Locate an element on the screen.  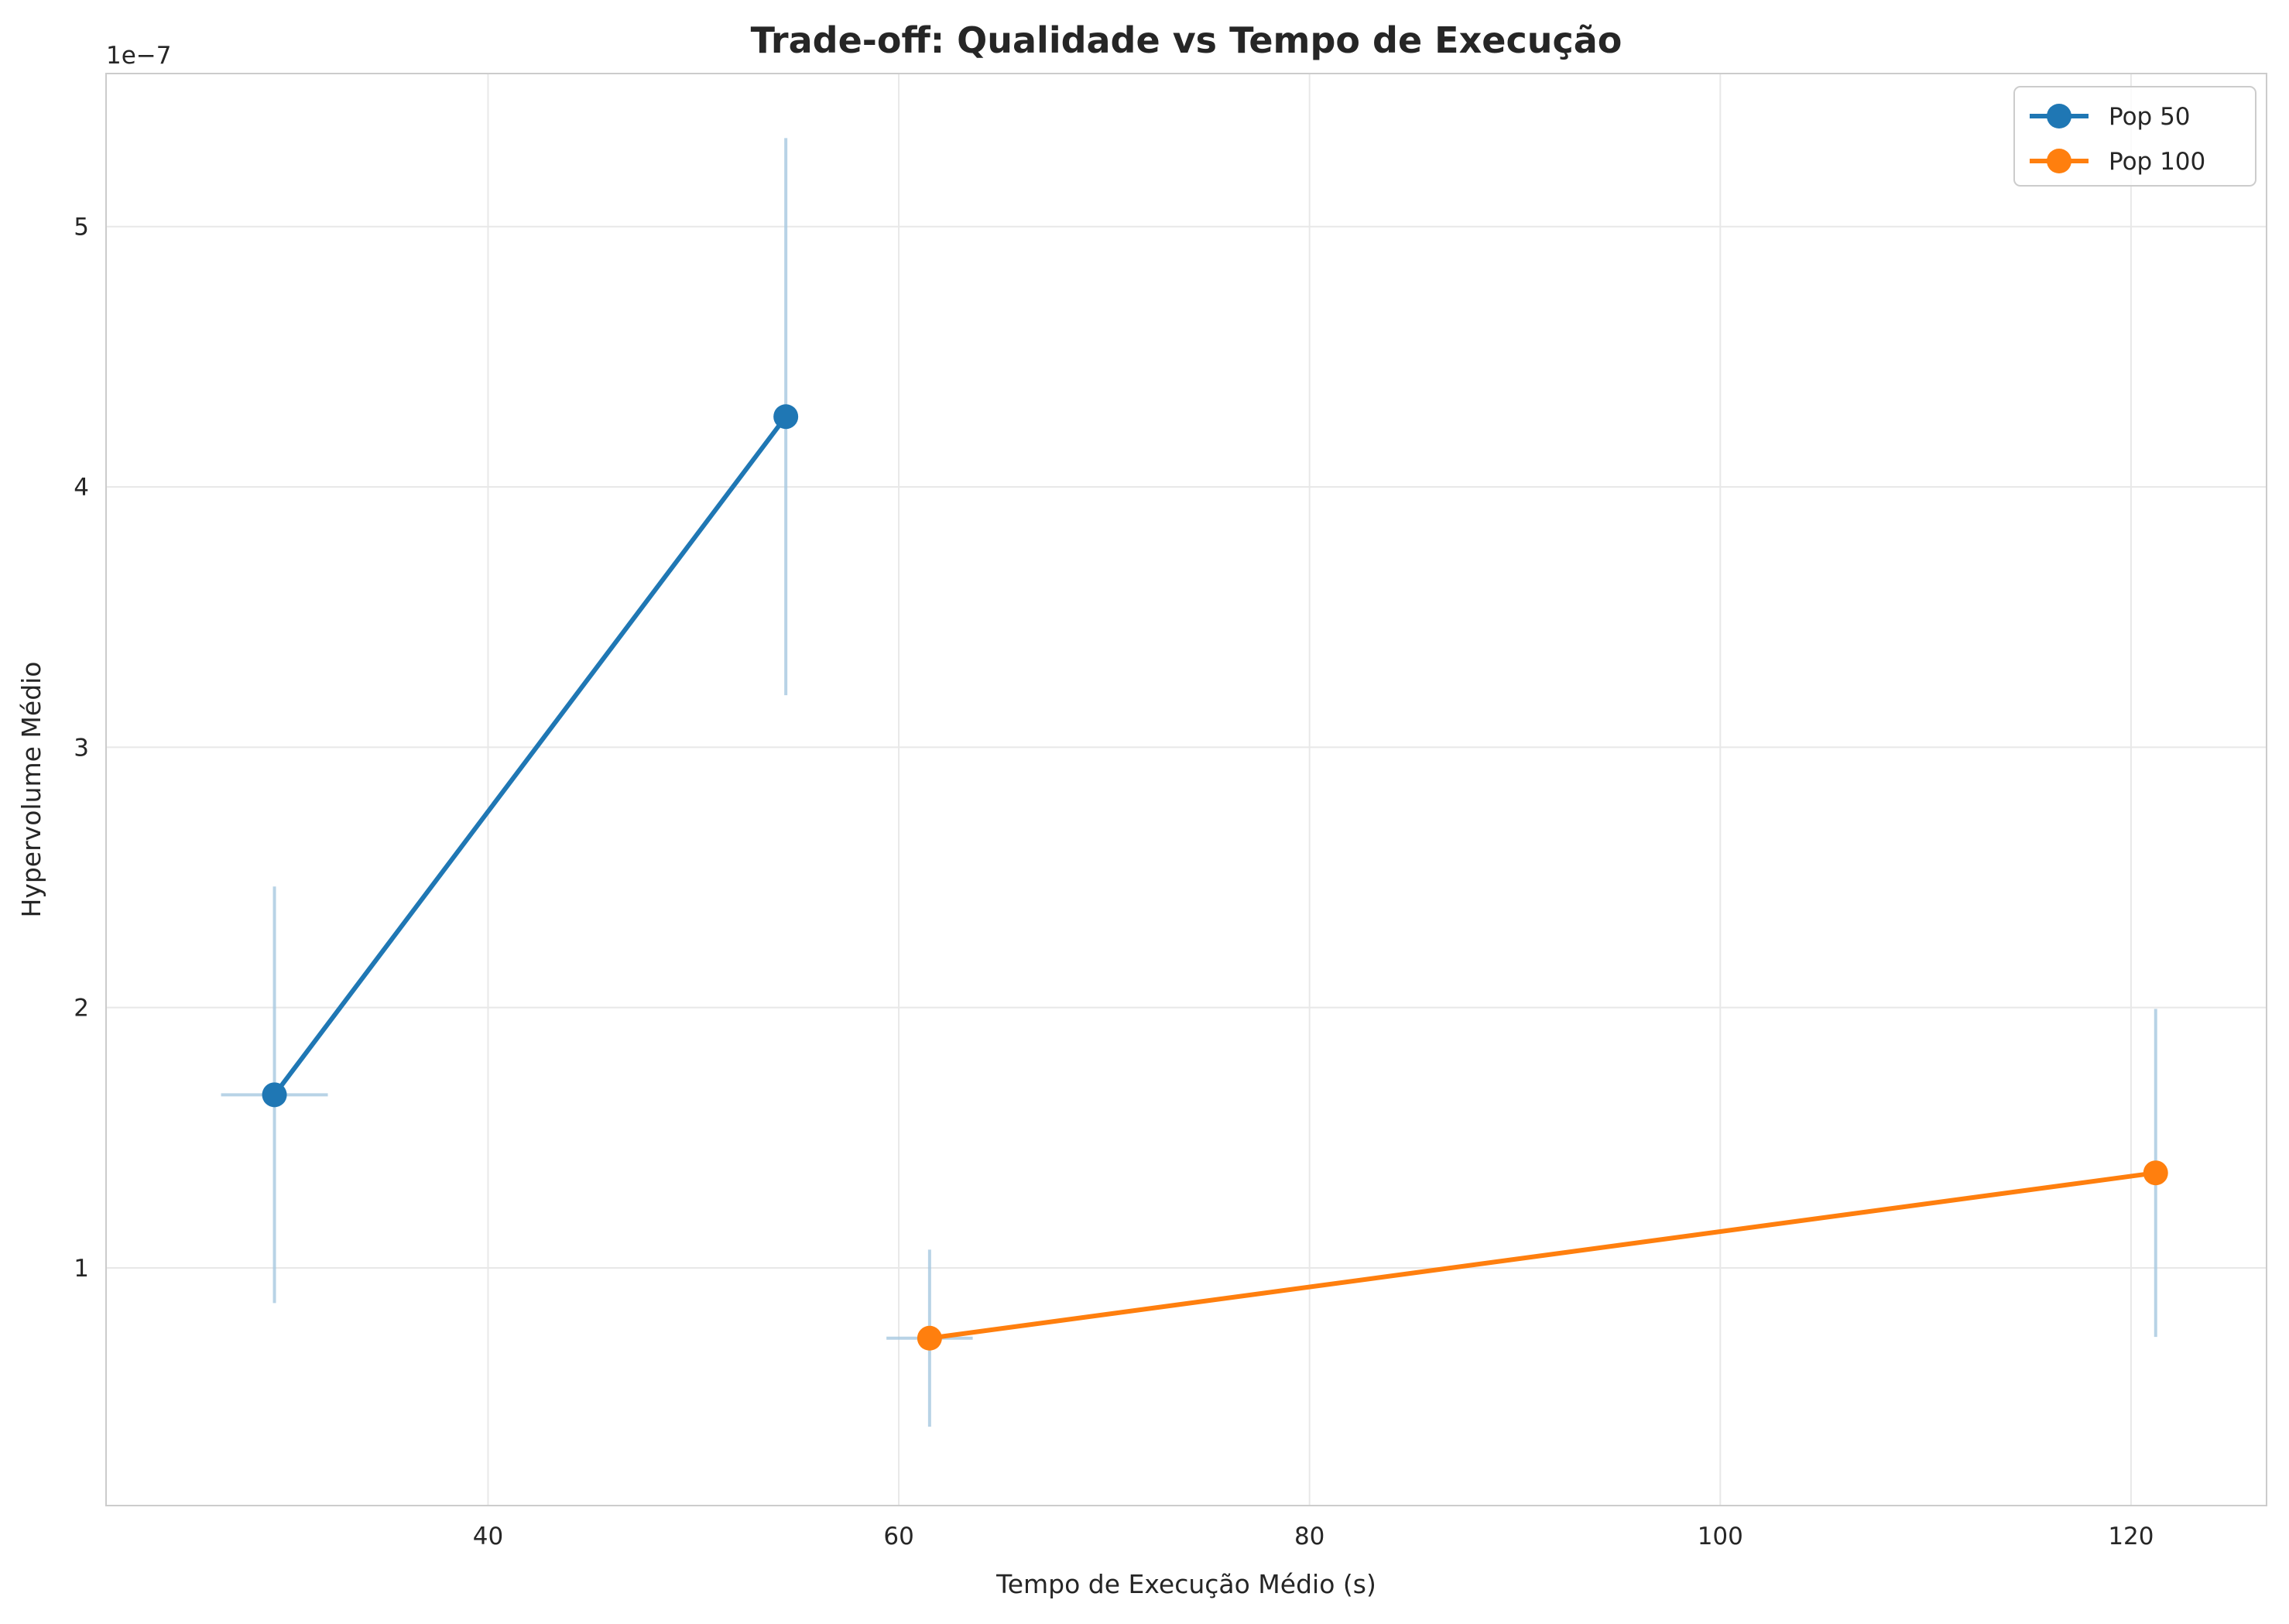
y-axis-offset-label: 1e−7 is located at coordinates (139, 56).